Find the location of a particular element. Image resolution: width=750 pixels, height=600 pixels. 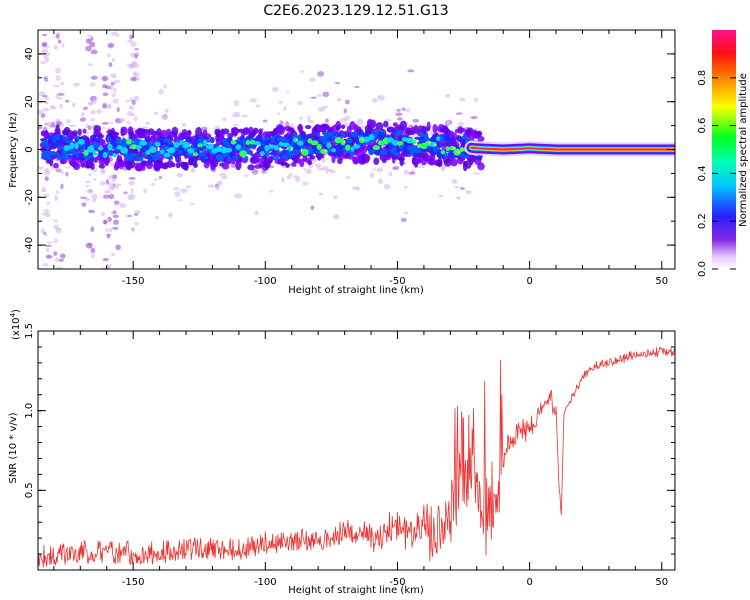

spectrogram-x-tick-label: -150 is located at coordinates (133, 281).